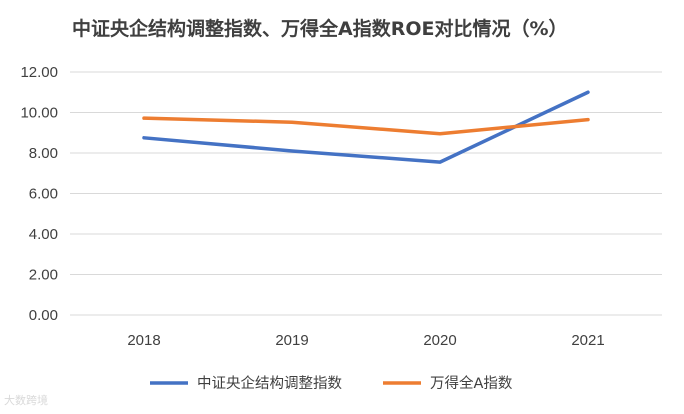 The width and height of the screenshot is (684, 414). What do you see at coordinates (26, 400) in the screenshot?
I see `watermark: 大数跨境` at bounding box center [26, 400].